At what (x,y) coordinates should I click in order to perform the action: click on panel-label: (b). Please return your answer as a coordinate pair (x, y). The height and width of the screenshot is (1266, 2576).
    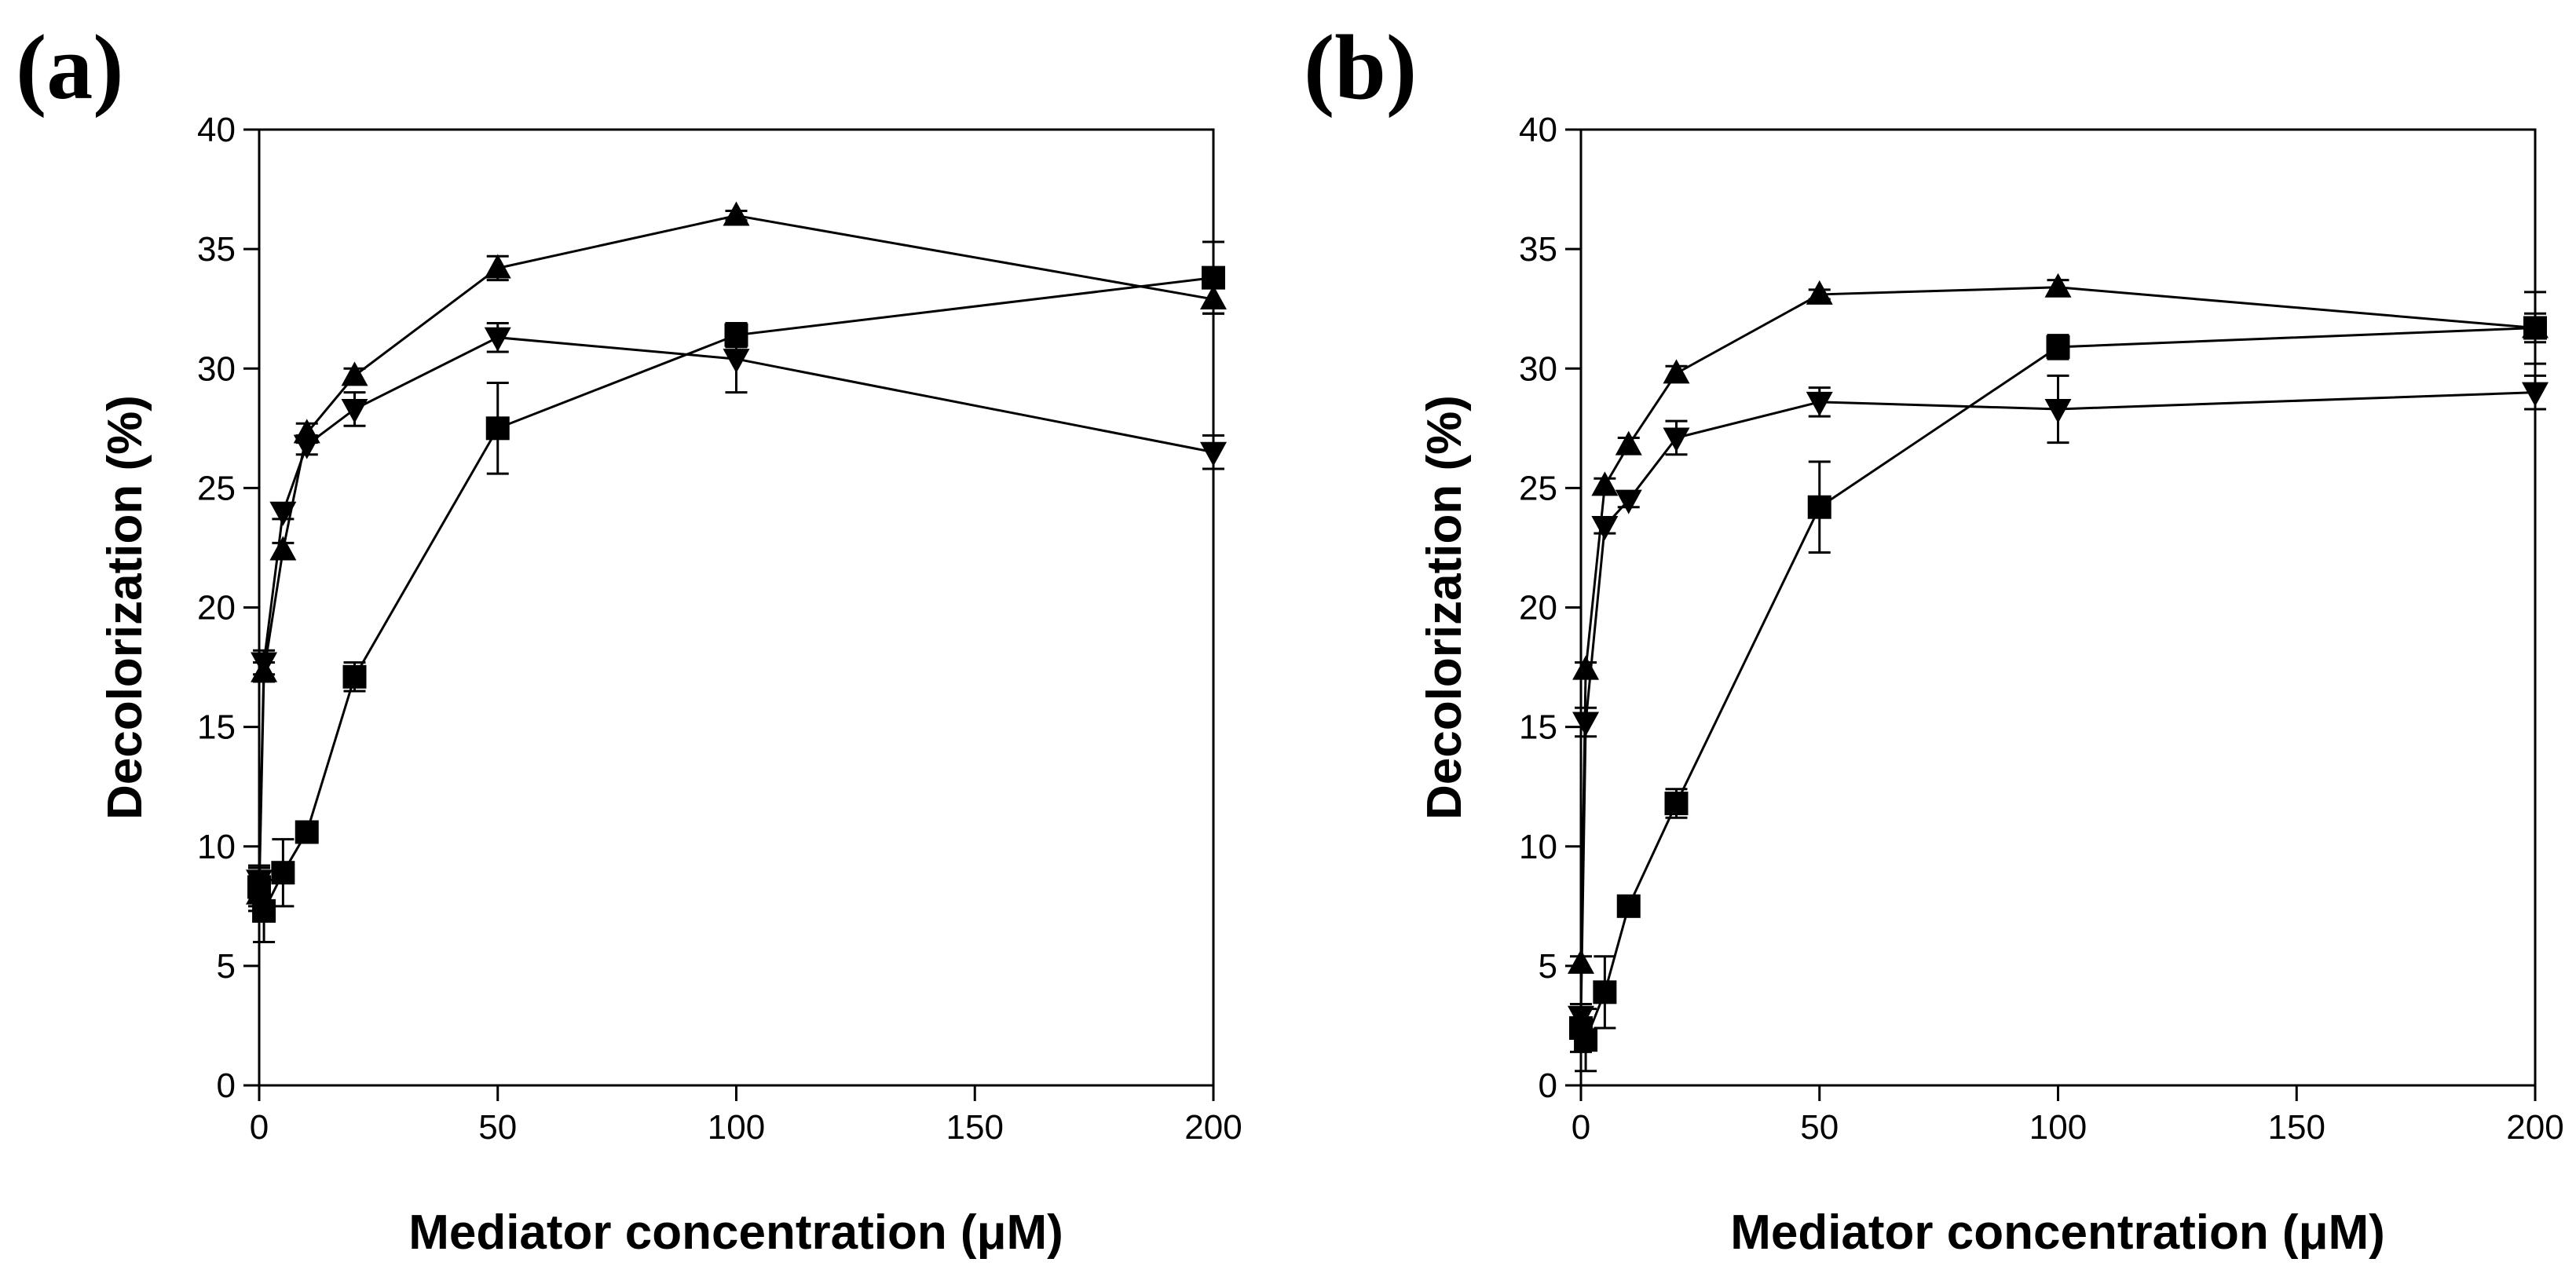
    Looking at the image, I should click on (1361, 67).